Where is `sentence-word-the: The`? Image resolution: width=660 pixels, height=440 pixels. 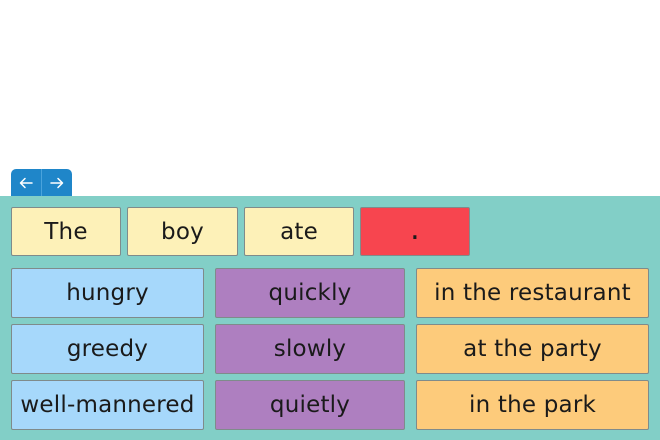
sentence-word-the: The is located at coordinates (66, 231).